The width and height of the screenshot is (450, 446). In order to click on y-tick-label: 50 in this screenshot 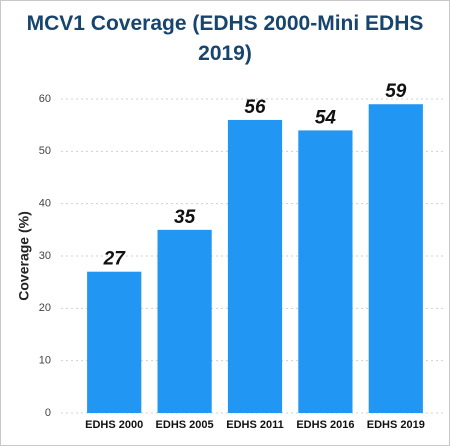, I will do `click(45, 151)`.